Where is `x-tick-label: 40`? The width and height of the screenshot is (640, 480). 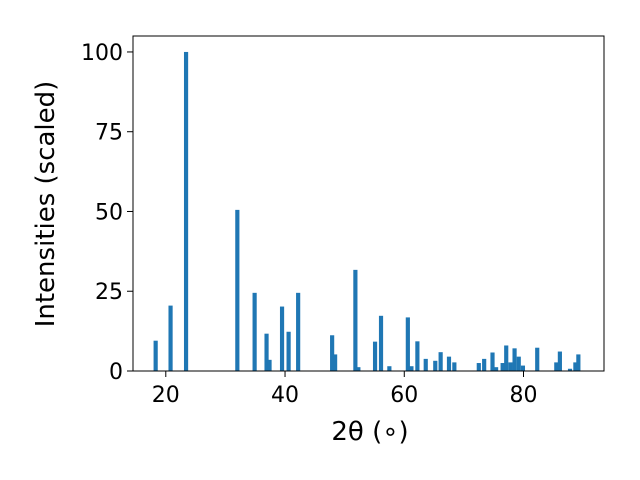
x-tick-label: 40 is located at coordinates (285, 395).